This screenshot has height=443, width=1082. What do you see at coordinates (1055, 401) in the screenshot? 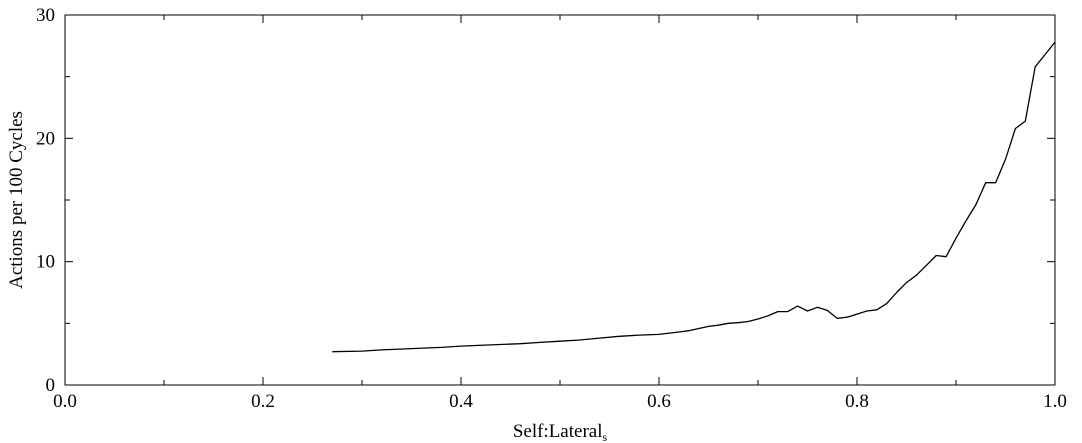
I see `x-tick-label: 1.0` at bounding box center [1055, 401].